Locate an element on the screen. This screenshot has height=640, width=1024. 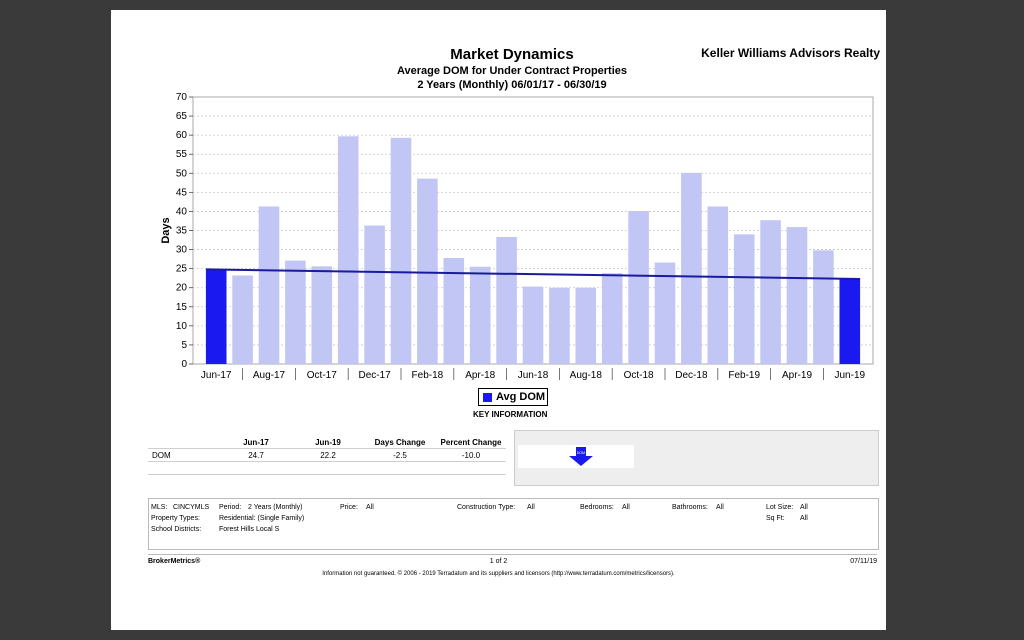
y-tick-label: 15 is located at coordinates (182, 307).